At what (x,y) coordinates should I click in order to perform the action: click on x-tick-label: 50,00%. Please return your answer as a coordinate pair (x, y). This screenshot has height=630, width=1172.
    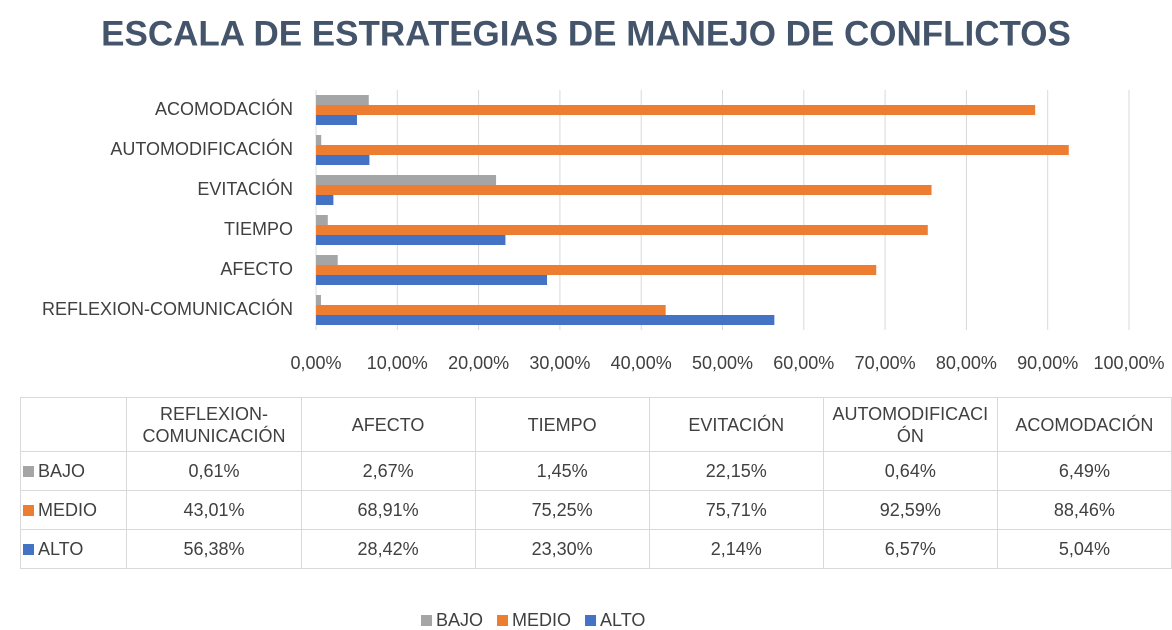
    Looking at the image, I should click on (722, 363).